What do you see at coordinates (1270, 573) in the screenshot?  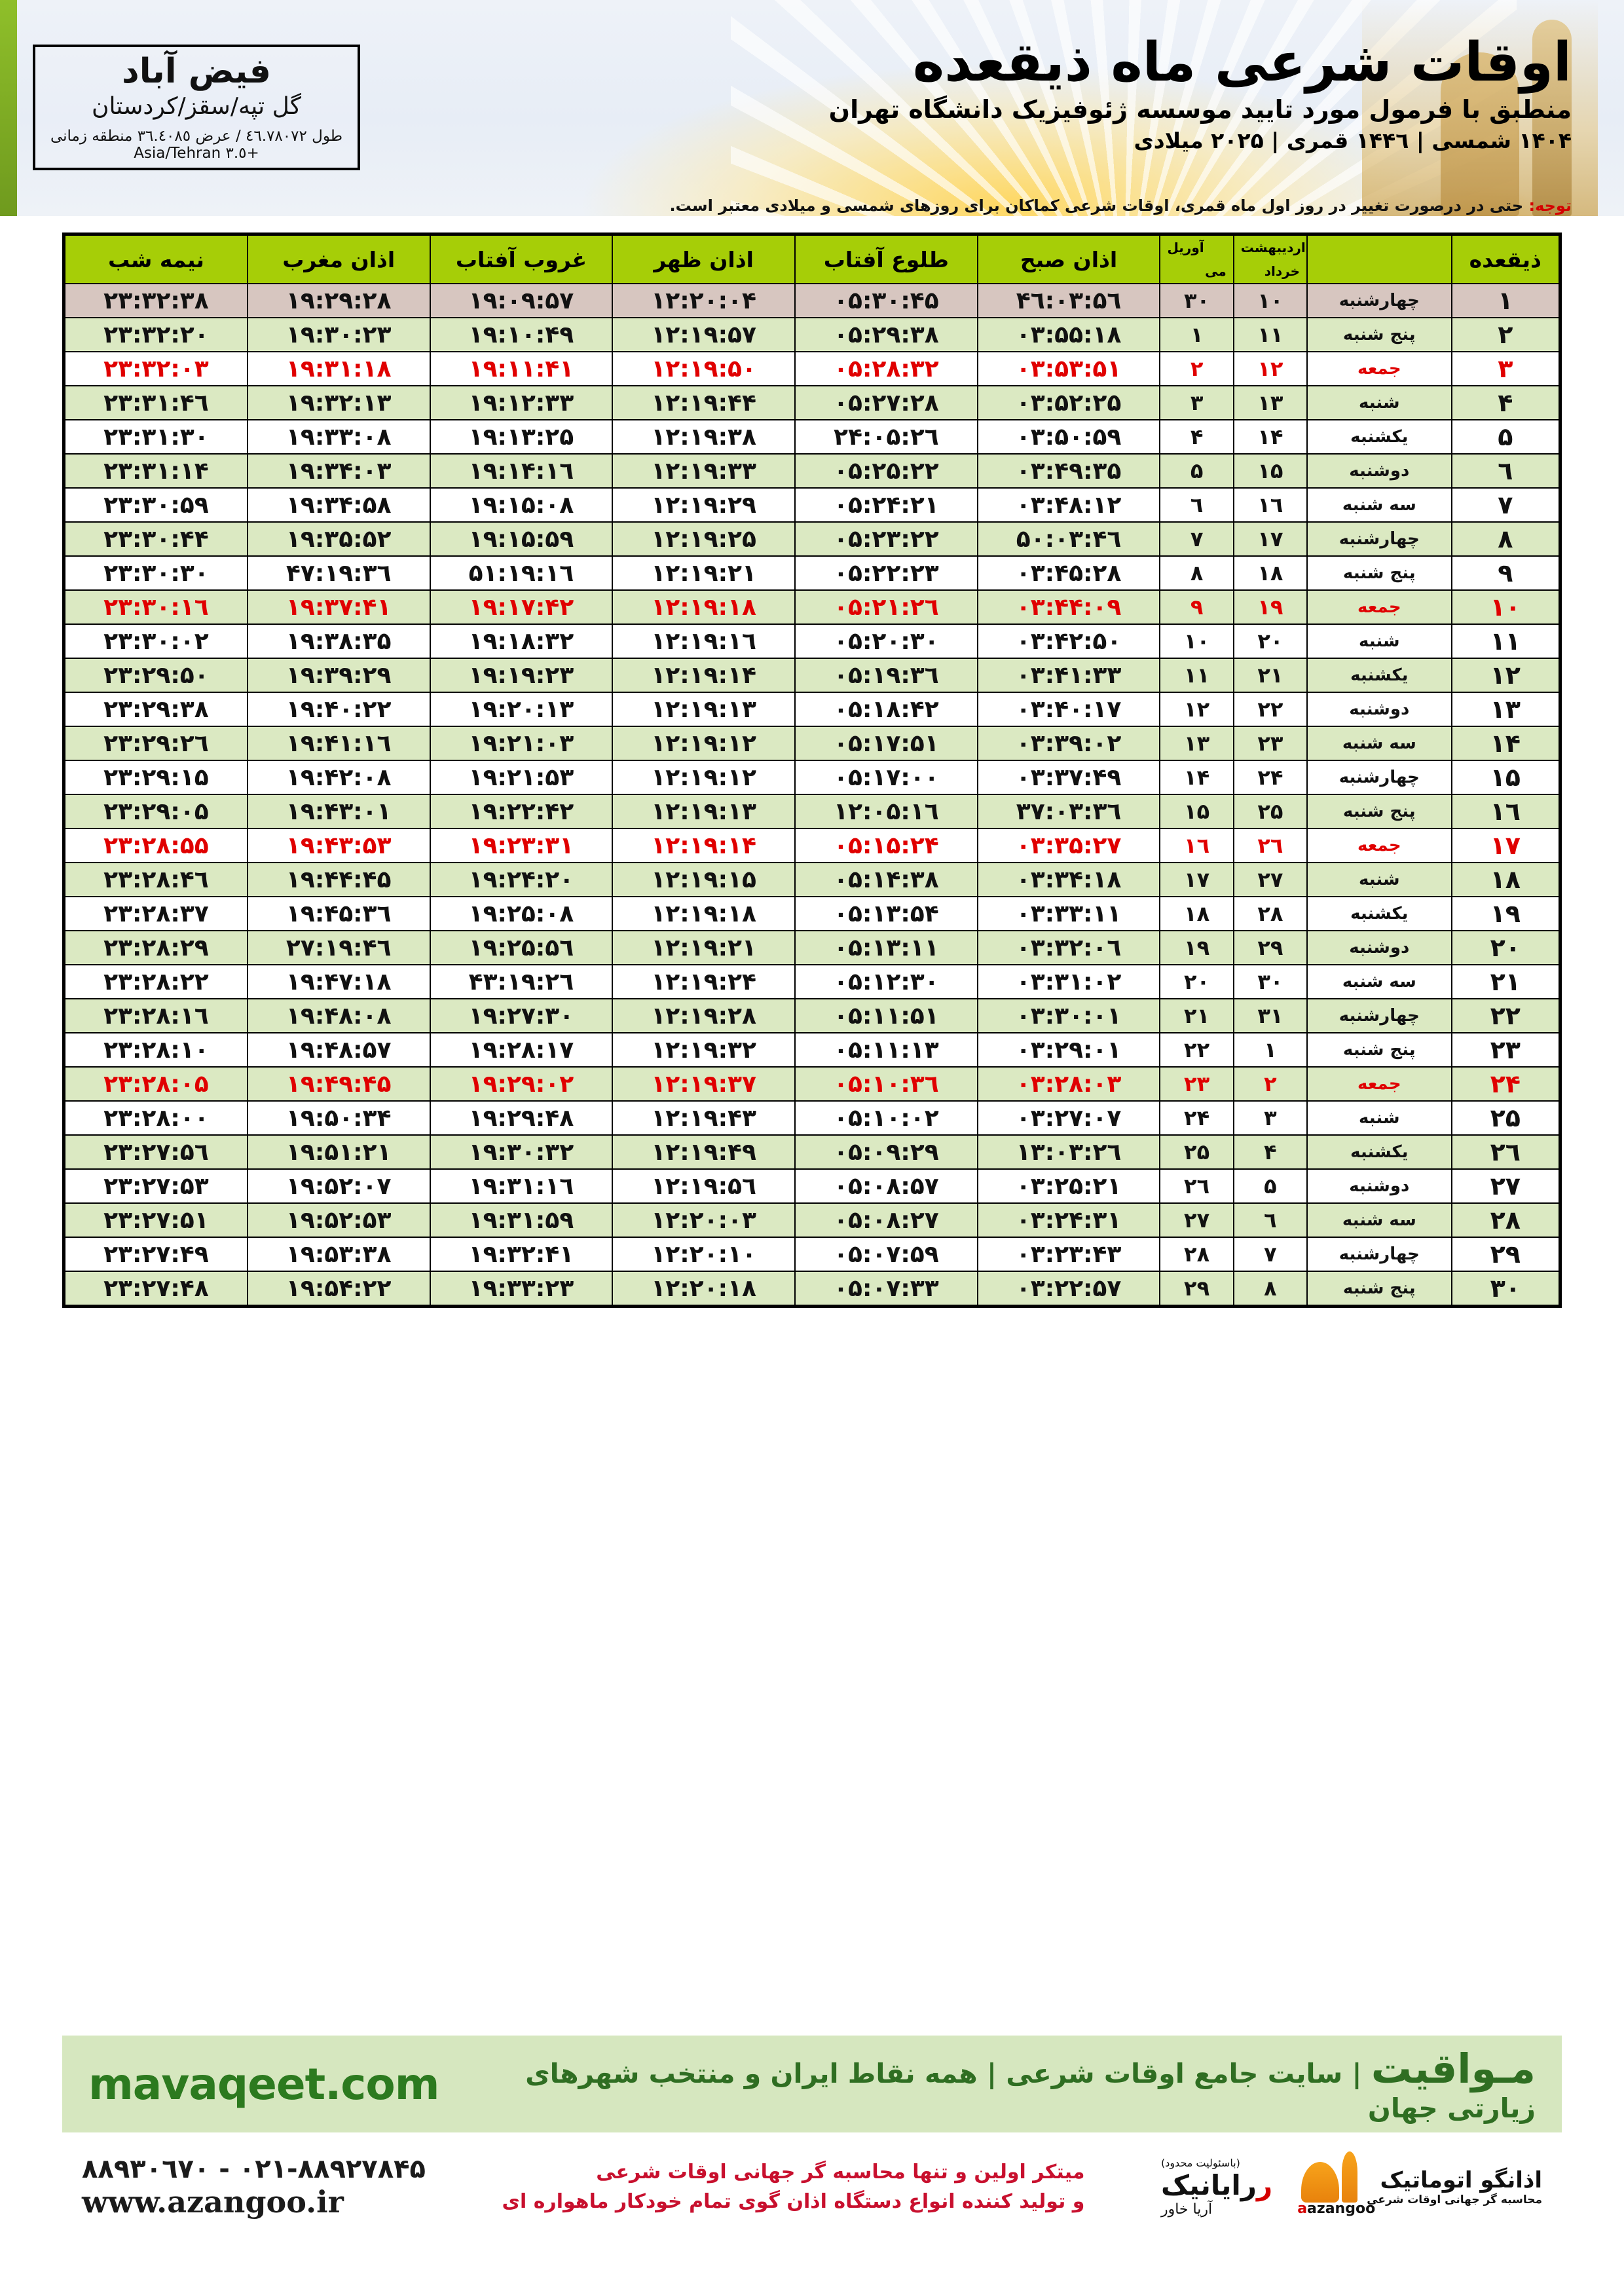 I see `cell-shamsi-day: ۱۸` at bounding box center [1270, 573].